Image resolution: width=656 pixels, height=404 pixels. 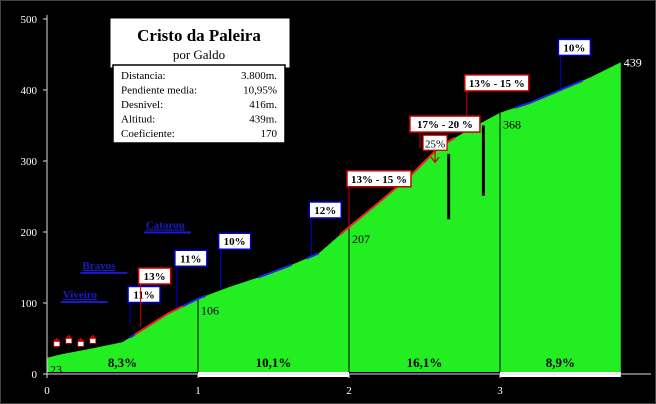 I want to click on title-background, so click(x=200, y=43).